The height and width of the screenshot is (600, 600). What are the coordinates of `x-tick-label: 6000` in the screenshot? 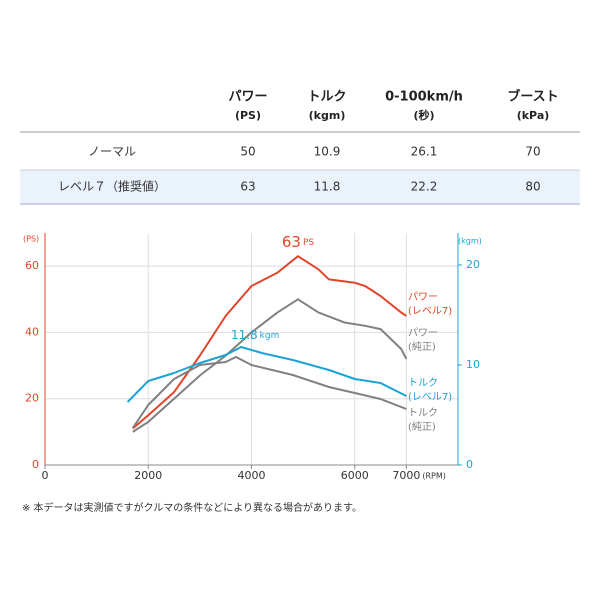 It's located at (355, 475).